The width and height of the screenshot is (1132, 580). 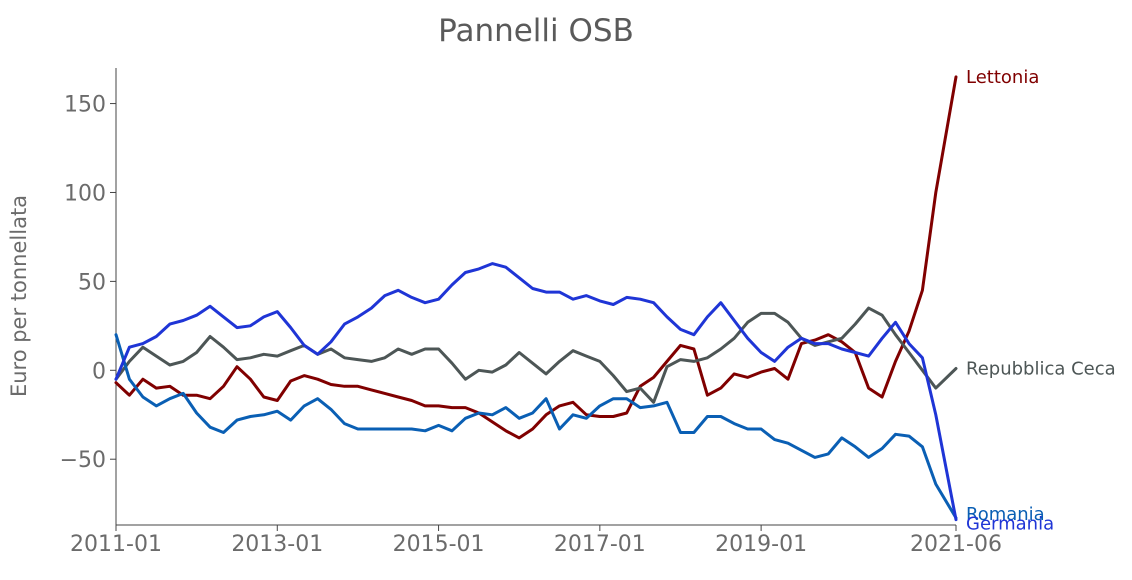 I want to click on x-tick-label: 2011-01, so click(x=116, y=544).